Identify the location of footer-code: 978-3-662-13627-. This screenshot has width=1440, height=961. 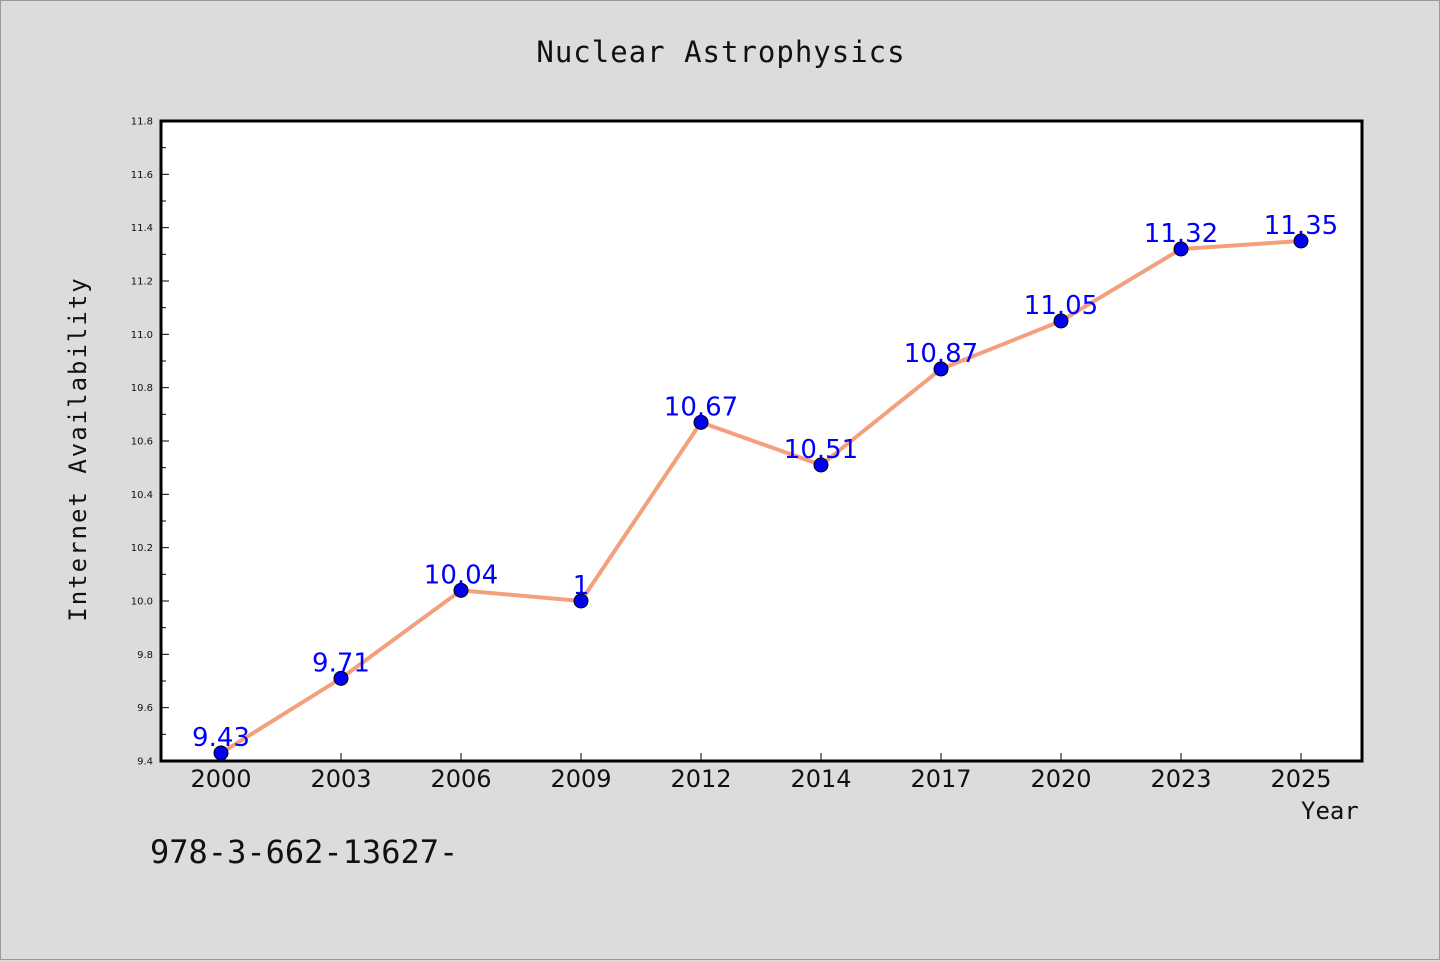
(304, 852).